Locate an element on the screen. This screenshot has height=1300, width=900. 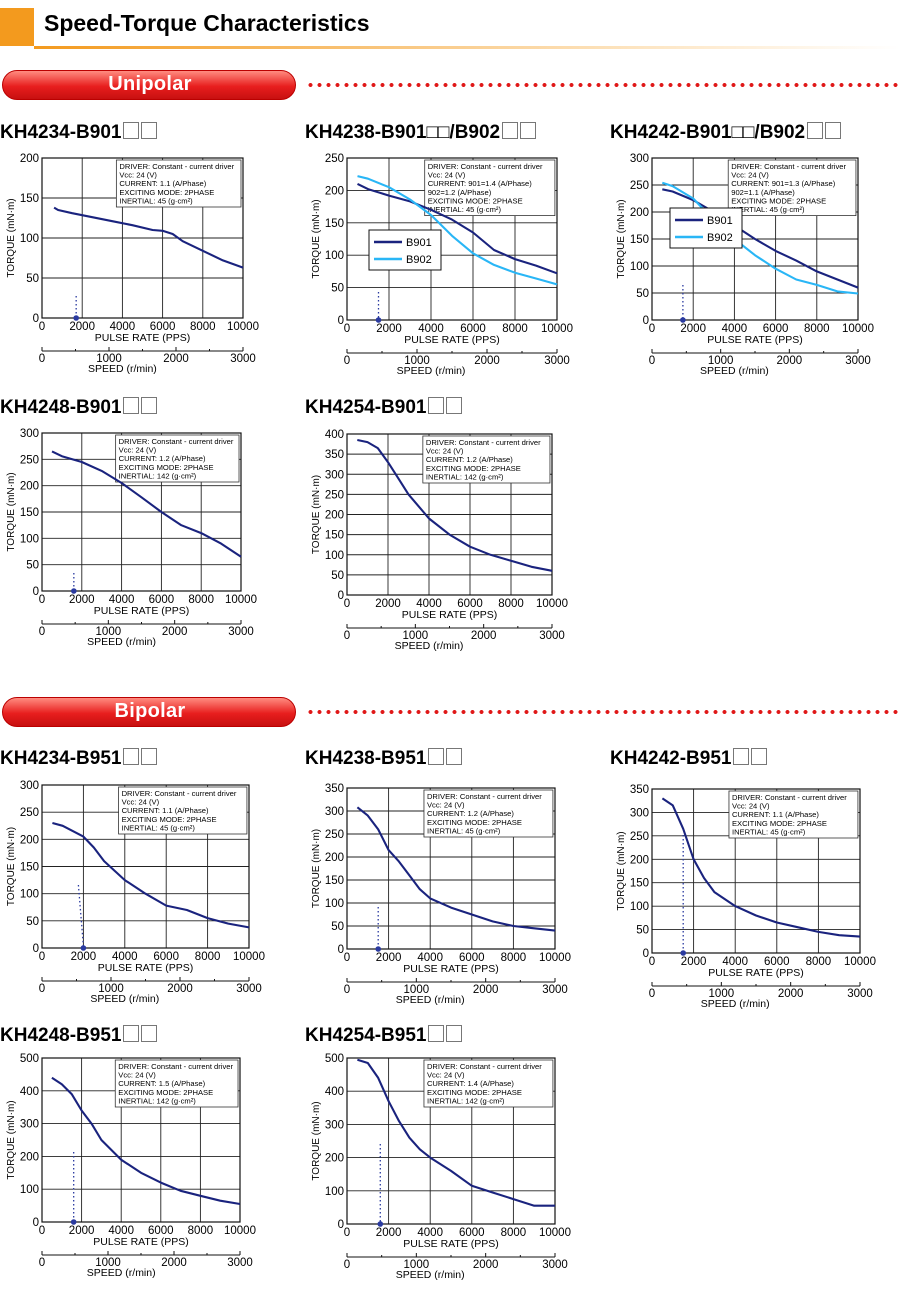
chart-title: KH4242-B901□□/B902 is located at coordinates (726, 133).